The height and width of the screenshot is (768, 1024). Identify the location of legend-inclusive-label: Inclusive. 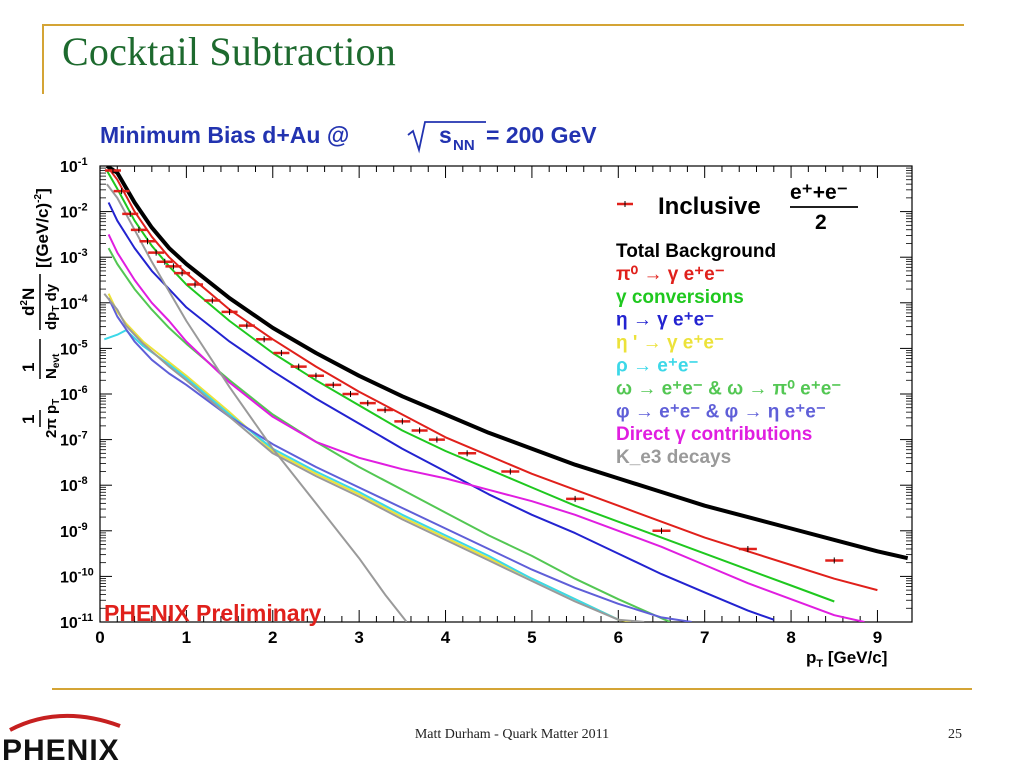
(709, 206).